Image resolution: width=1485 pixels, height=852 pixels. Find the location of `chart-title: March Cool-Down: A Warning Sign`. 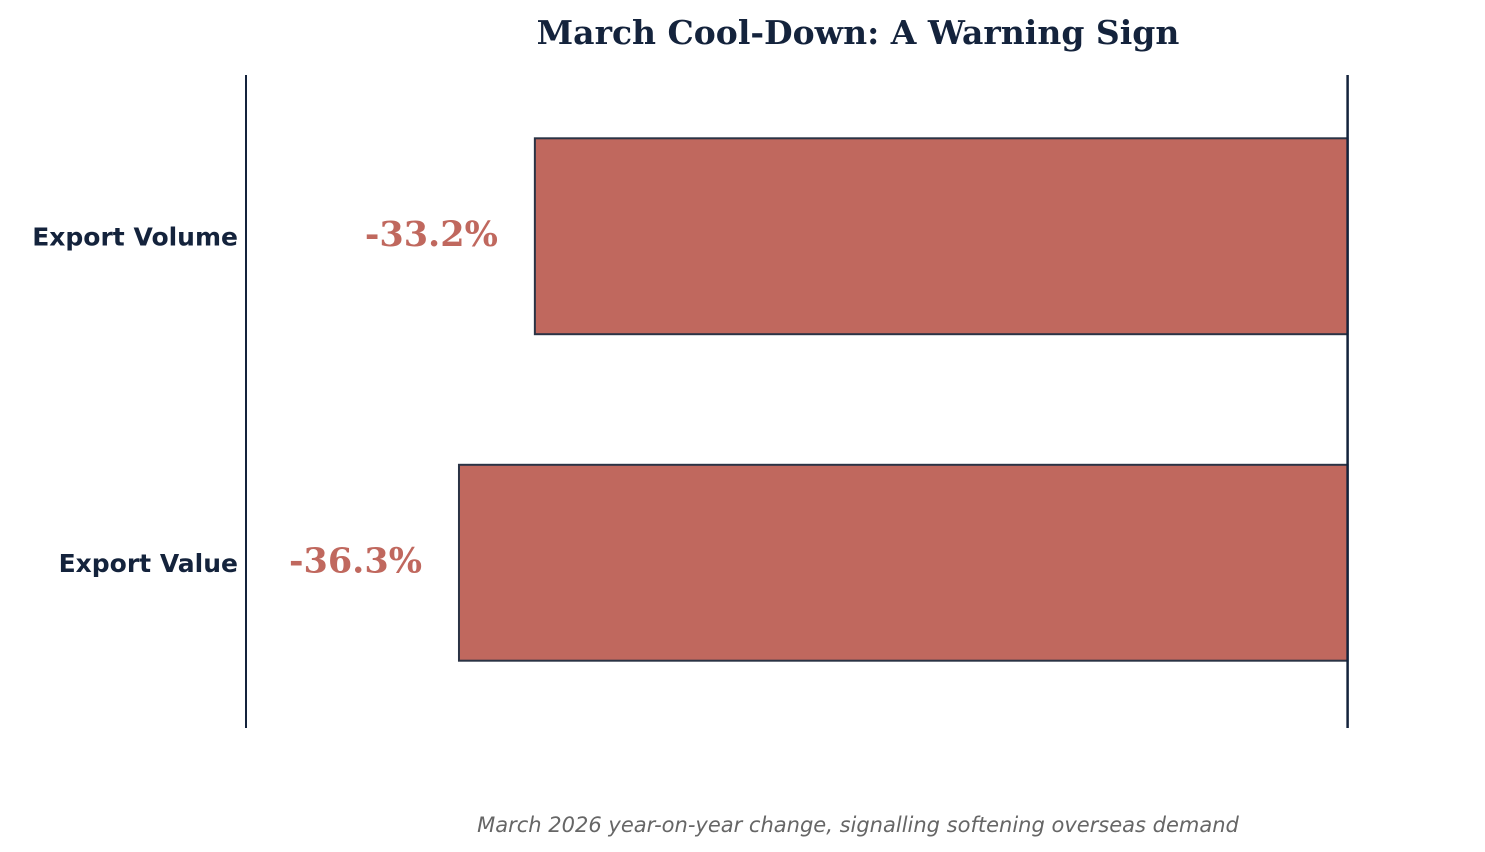

chart-title: March Cool-Down: A Warning Sign is located at coordinates (858, 32).